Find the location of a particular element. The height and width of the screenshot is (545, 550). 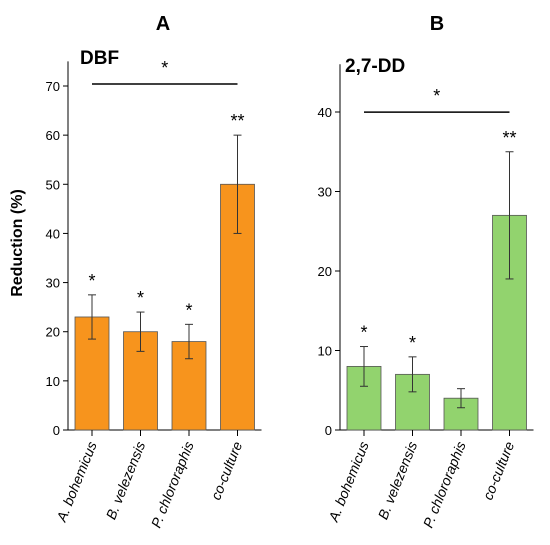

panel-b-letter: B is located at coordinates (437, 24).